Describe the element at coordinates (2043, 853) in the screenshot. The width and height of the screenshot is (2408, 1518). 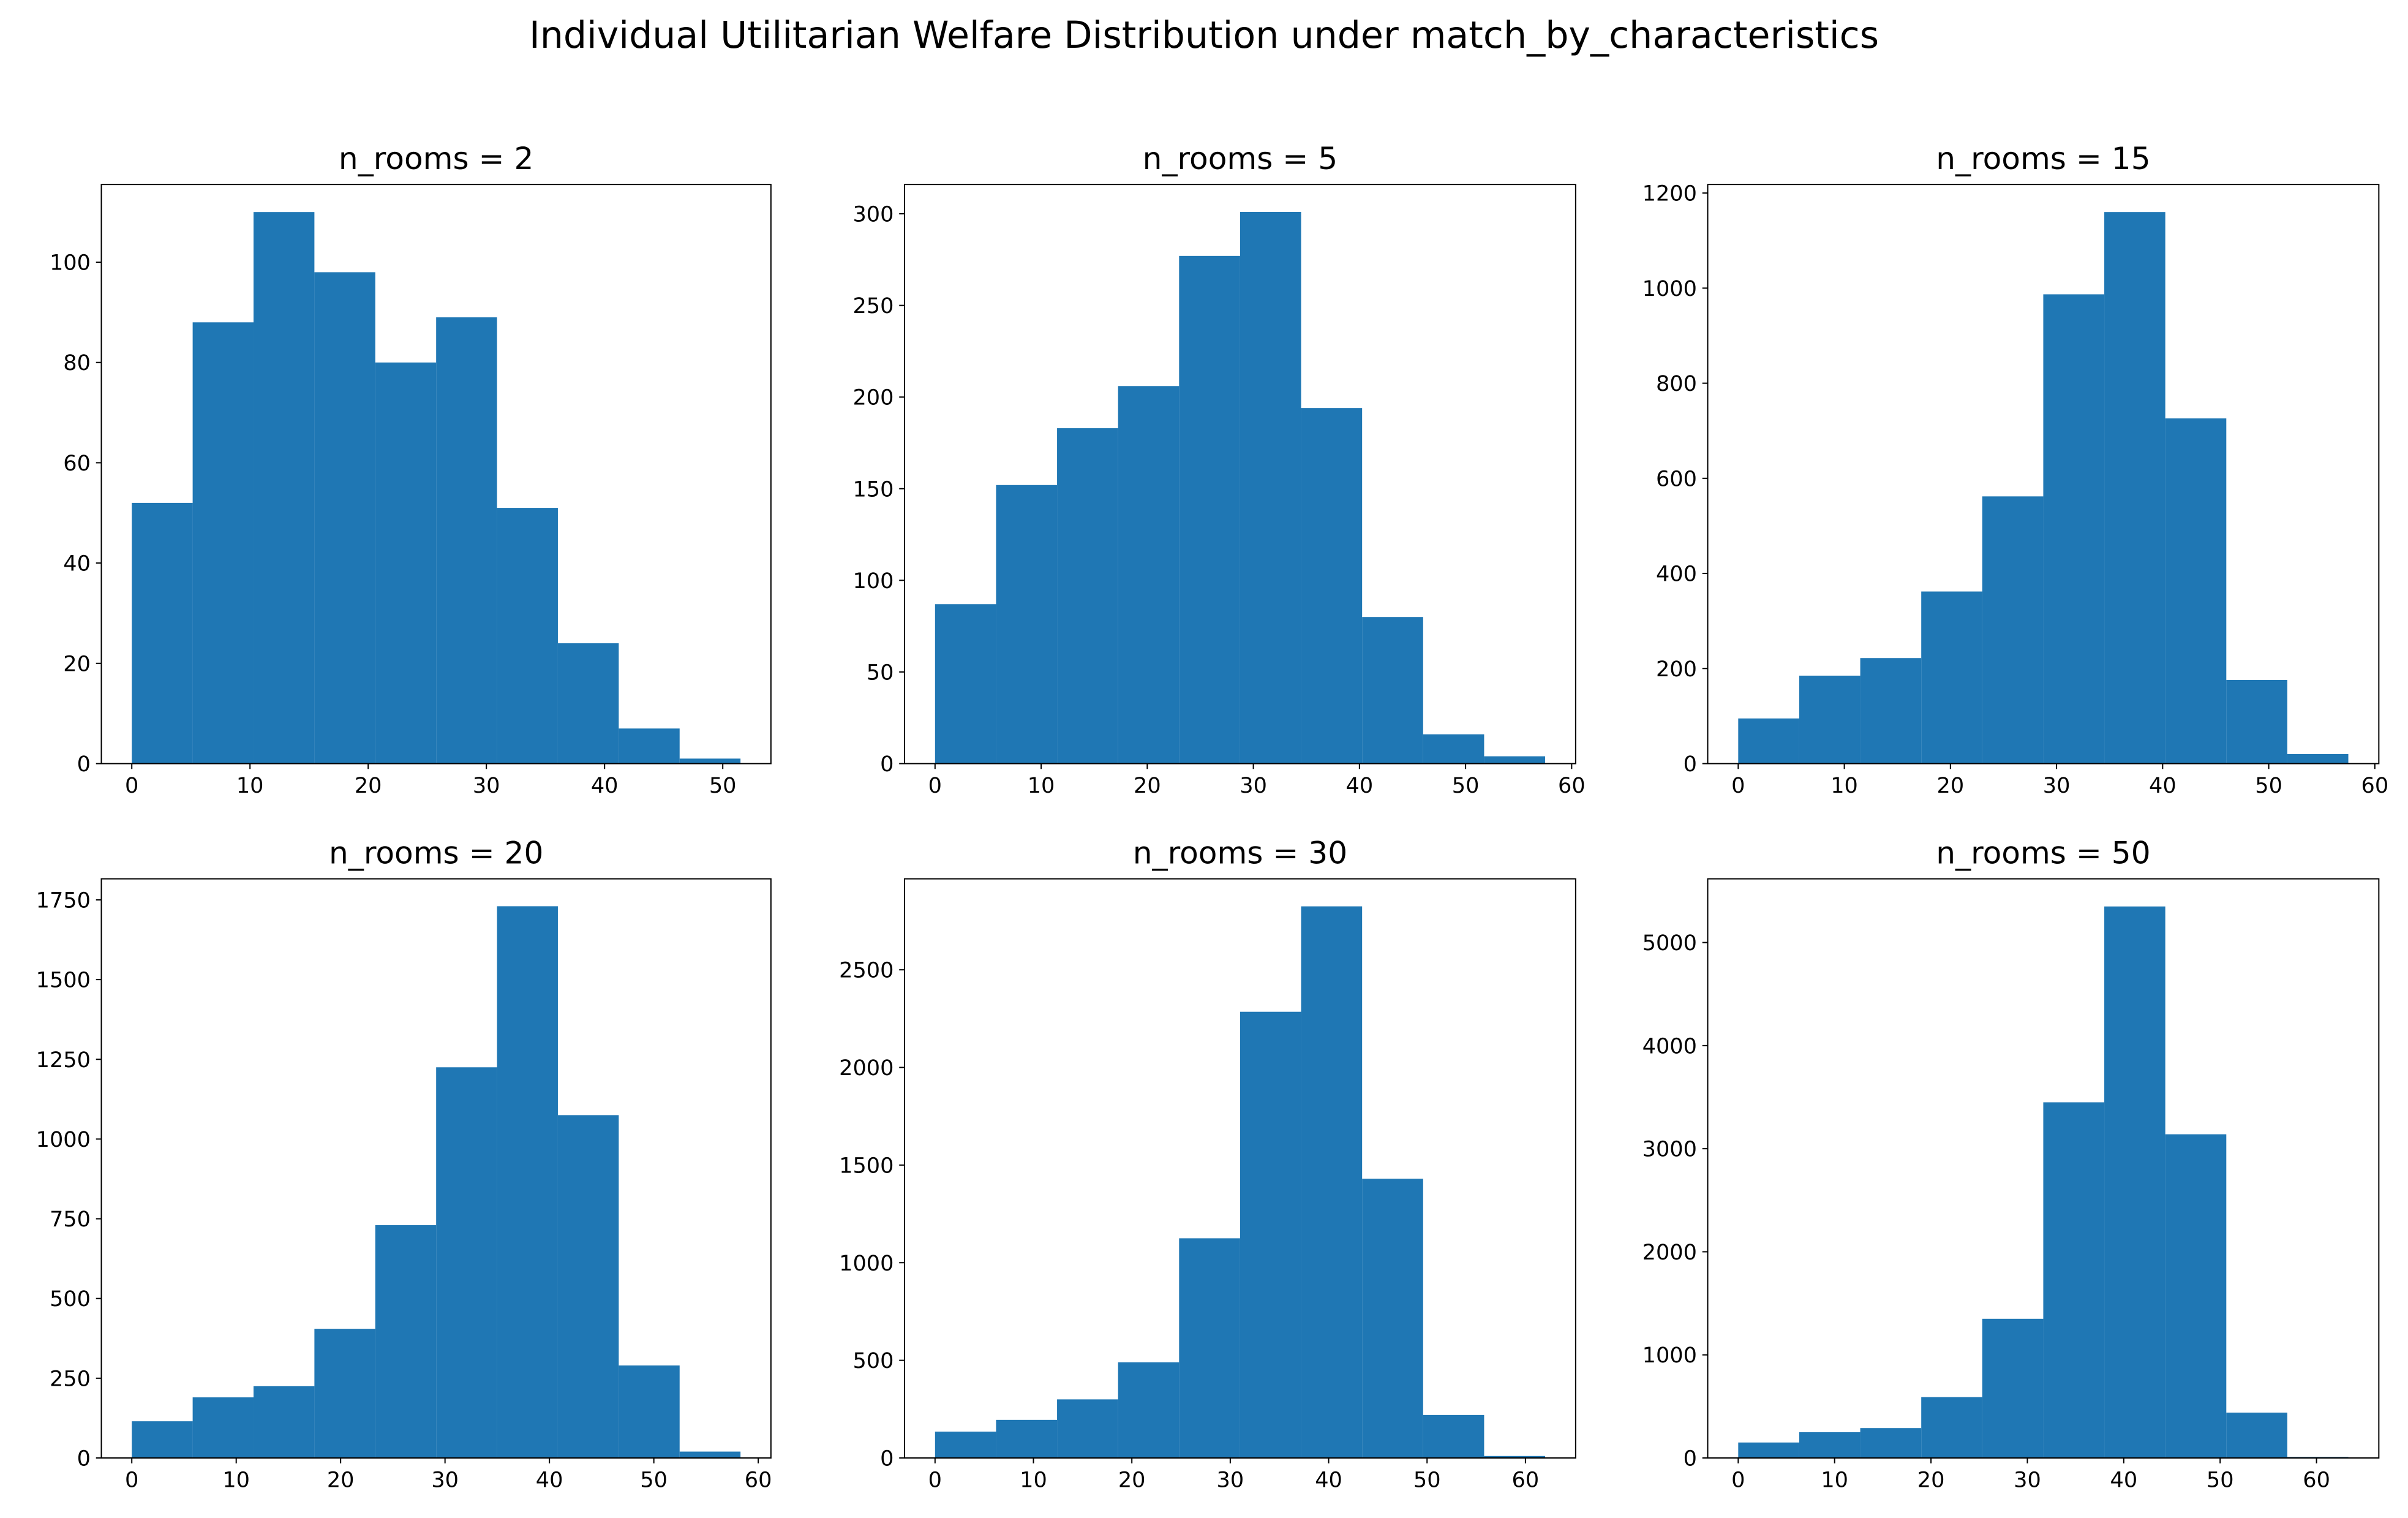
I see `subplot-title: n_rooms = 50` at that location.